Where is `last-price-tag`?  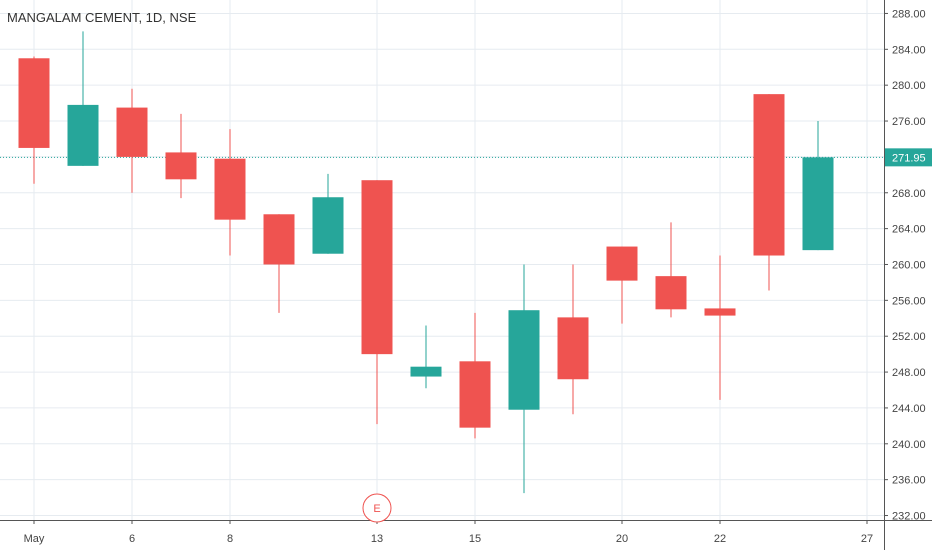
last-price-tag is located at coordinates (908, 157).